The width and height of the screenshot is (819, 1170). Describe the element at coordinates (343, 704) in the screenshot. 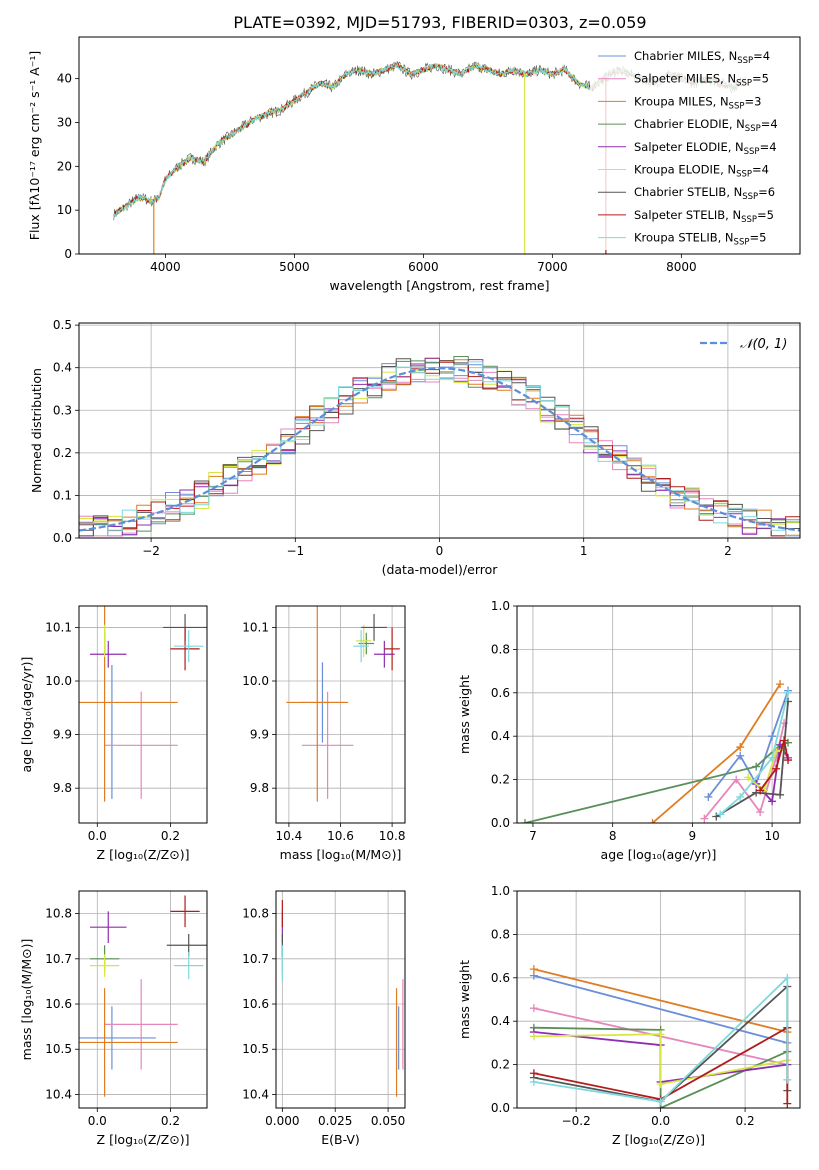

I see `plot-area-age-vs-mass` at that location.